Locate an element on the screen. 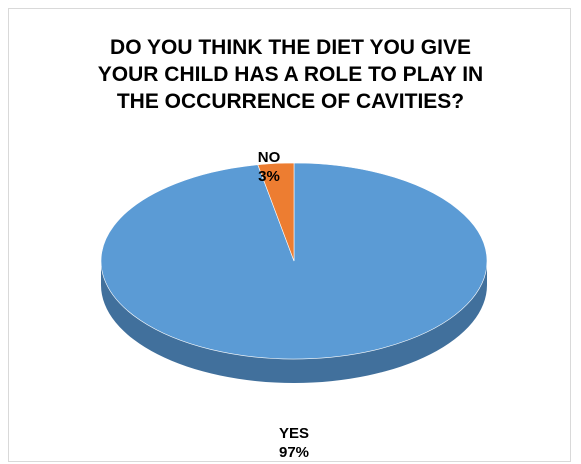 Image resolution: width=581 pixels, height=464 pixels. slice-label-no-name: NO is located at coordinates (269, 157).